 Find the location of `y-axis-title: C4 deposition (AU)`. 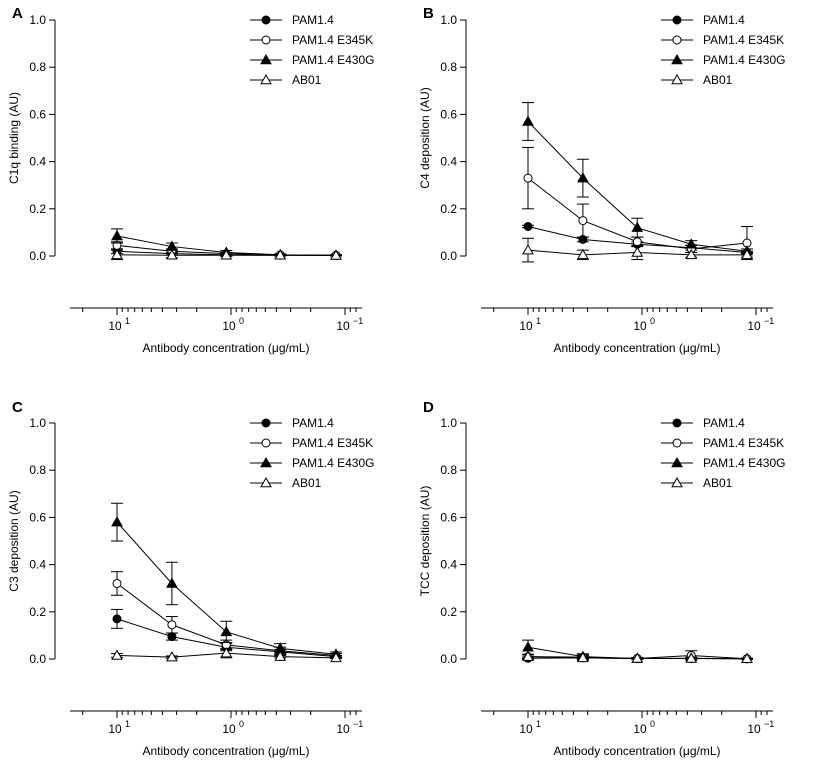

y-axis-title: C4 deposition (AU) is located at coordinates (425, 137).